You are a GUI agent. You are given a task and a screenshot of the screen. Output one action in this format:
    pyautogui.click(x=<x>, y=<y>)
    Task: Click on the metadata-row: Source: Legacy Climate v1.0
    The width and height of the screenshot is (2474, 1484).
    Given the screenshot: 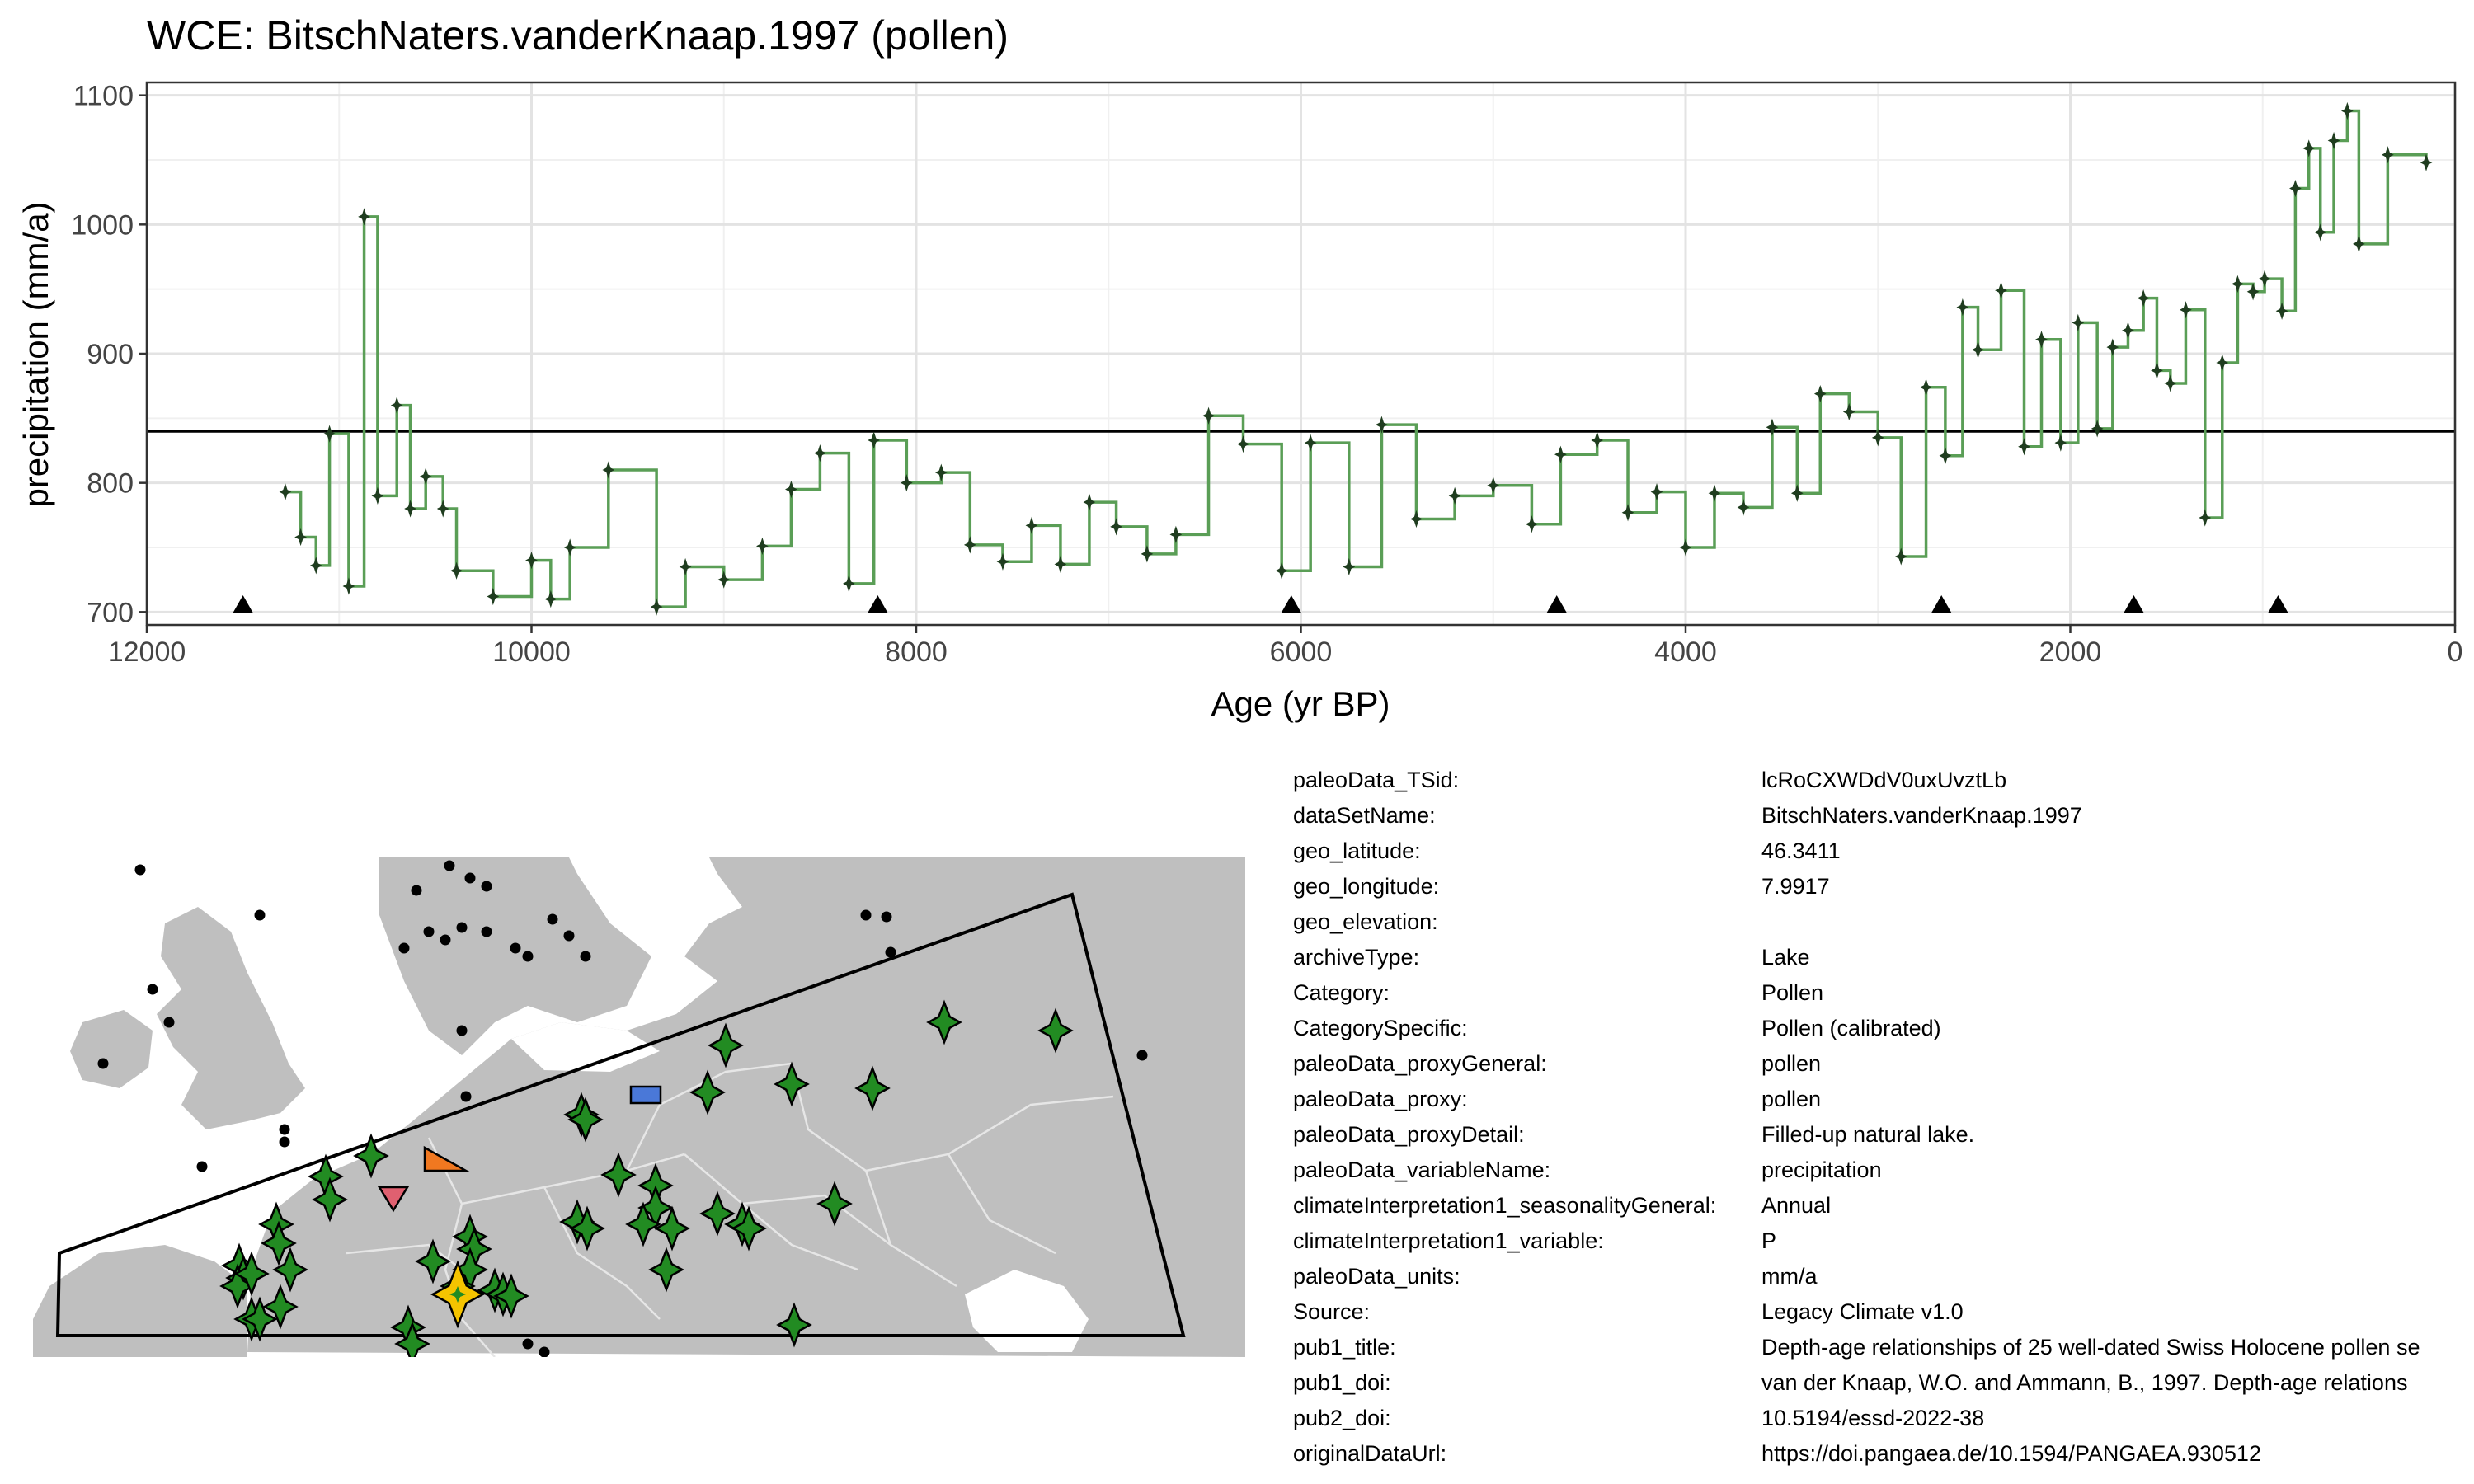 What is the action you would take?
    pyautogui.click(x=1883, y=1312)
    